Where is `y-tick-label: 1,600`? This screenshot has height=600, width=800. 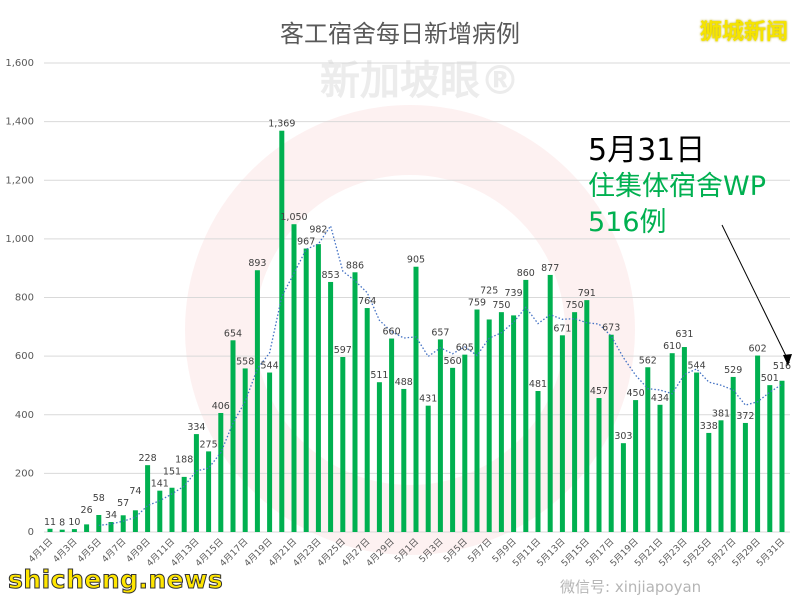 y-tick-label: 1,600 is located at coordinates (19, 63).